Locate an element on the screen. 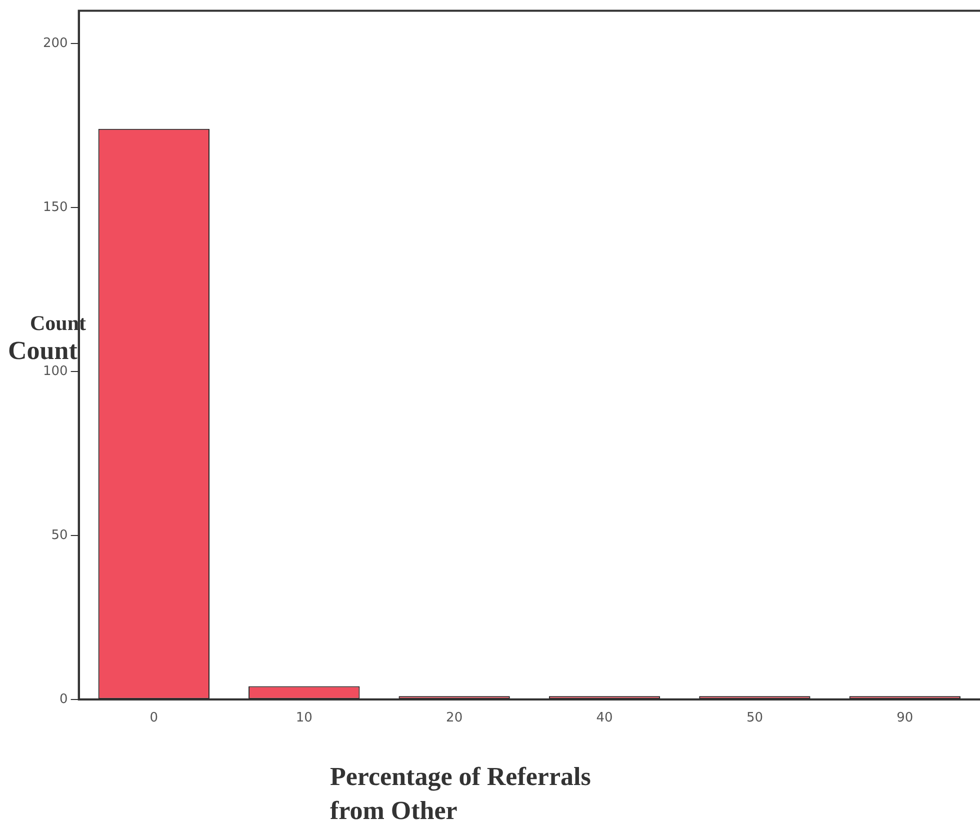 The image size is (980, 829). y-tick-label: 100 is located at coordinates (55, 371).